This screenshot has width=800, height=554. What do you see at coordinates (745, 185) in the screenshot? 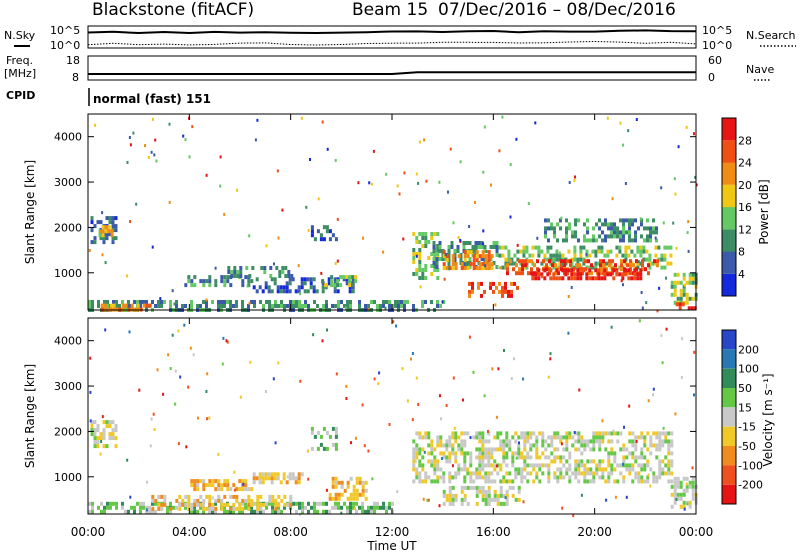
I see `colorbar-tick-label: 20` at bounding box center [745, 185].